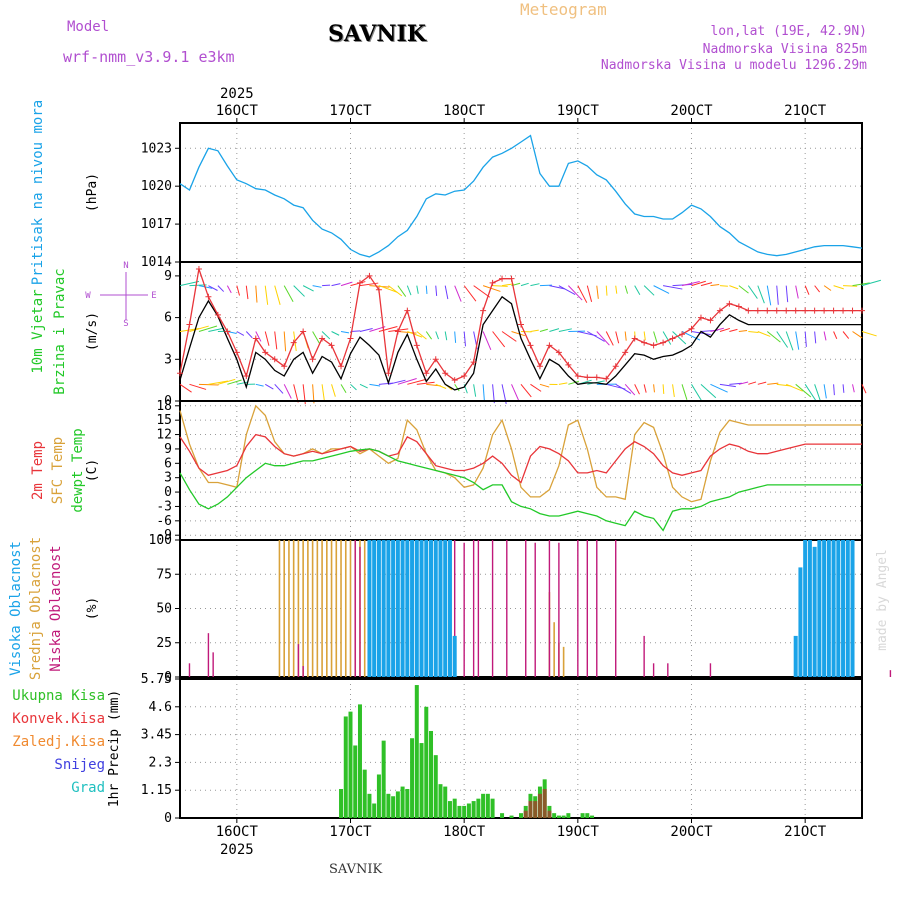  Describe the element at coordinates (164, 609) in the screenshot. I see `clouds-ytick-label: 50` at that location.